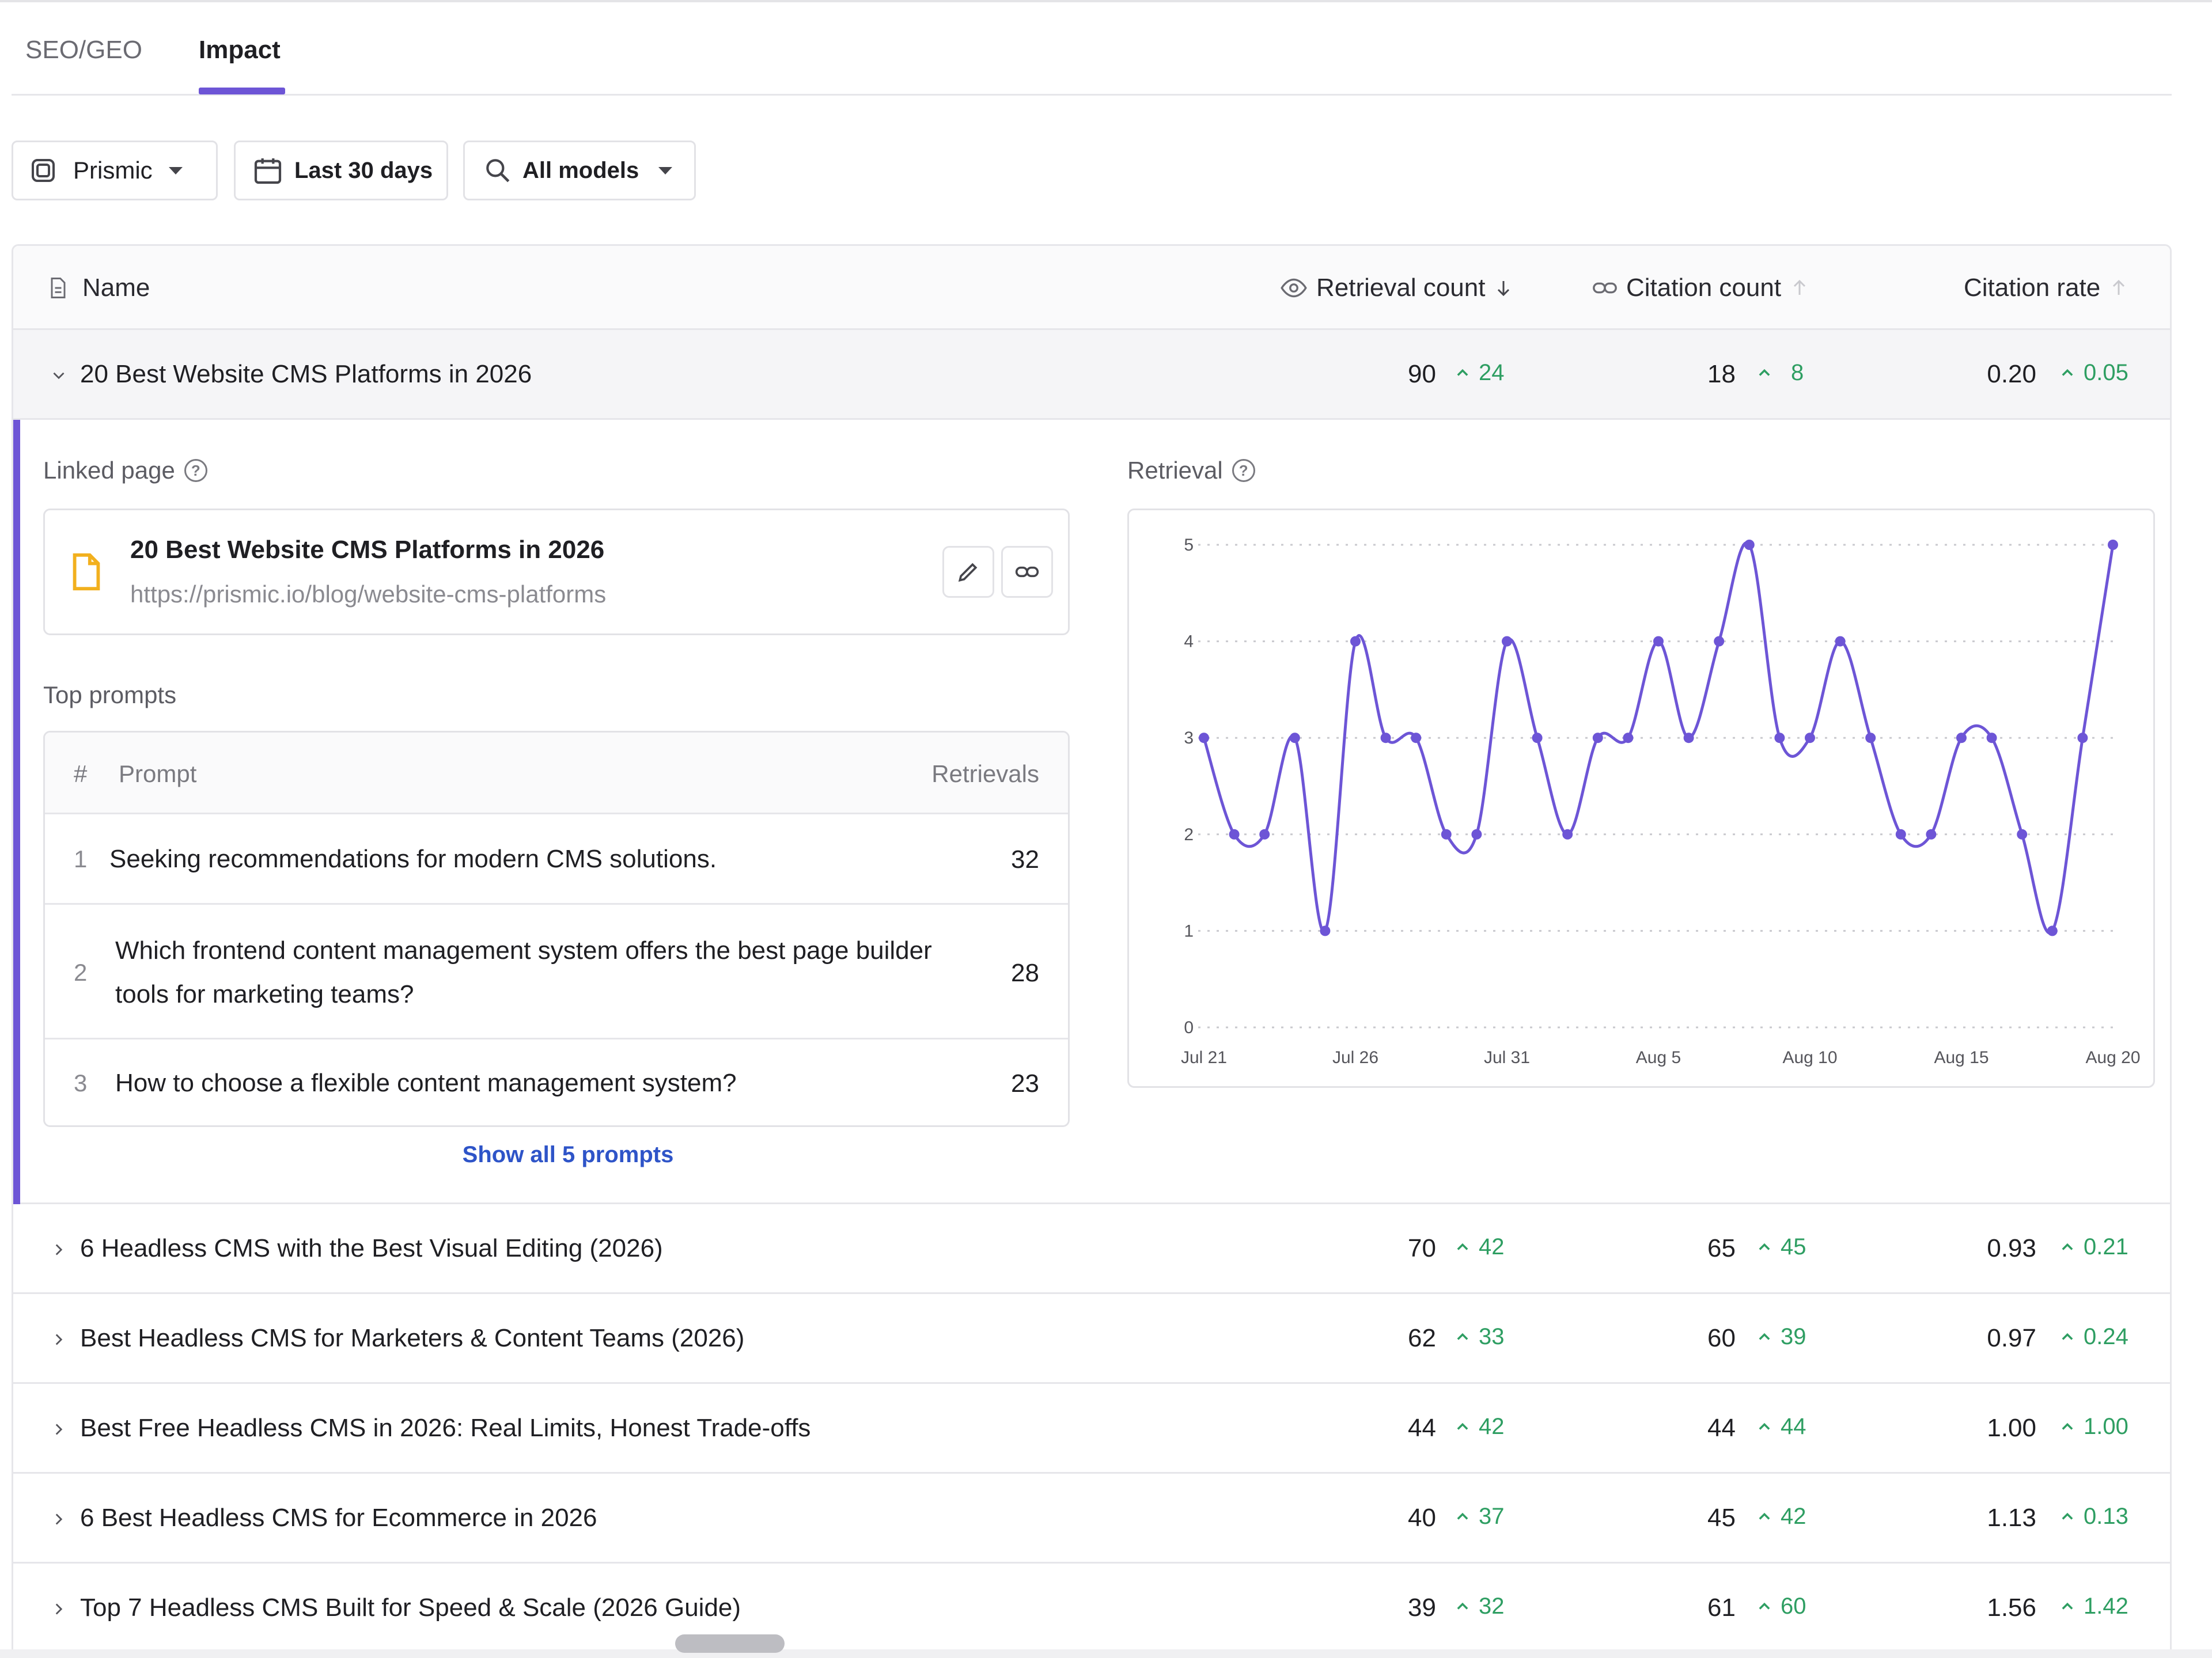  I want to click on project-icon, so click(43, 170).